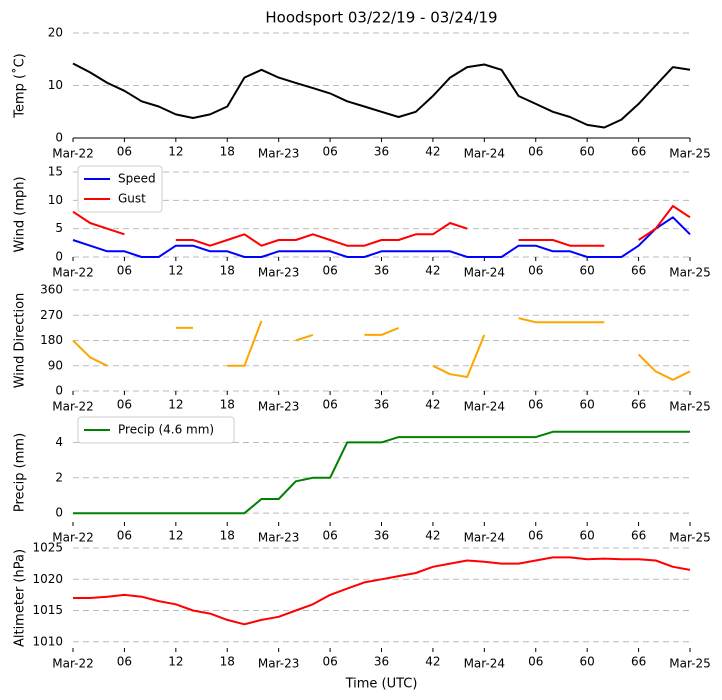 The height and width of the screenshot is (700, 722). I want to click on y-tick-label: 1010, so click(47, 641).